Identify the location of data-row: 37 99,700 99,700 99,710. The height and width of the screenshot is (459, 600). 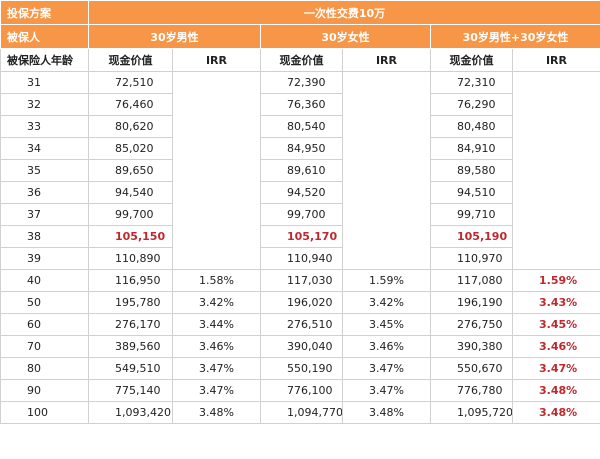
(300, 214).